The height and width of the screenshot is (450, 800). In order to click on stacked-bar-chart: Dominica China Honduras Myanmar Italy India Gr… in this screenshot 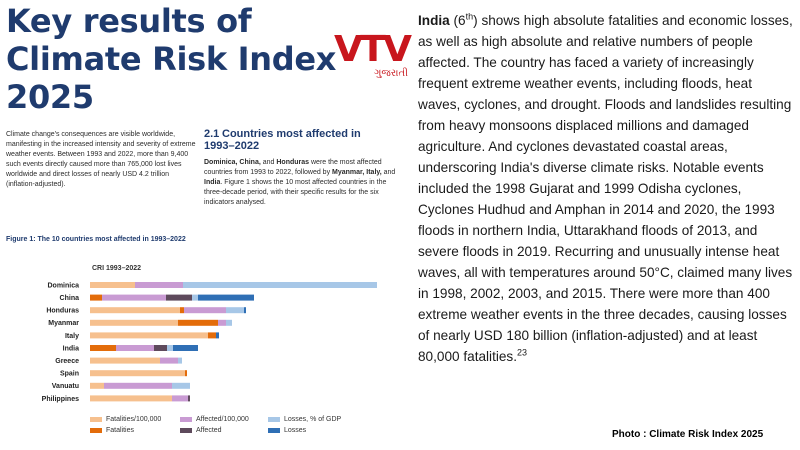, I will do `click(209, 342)`.